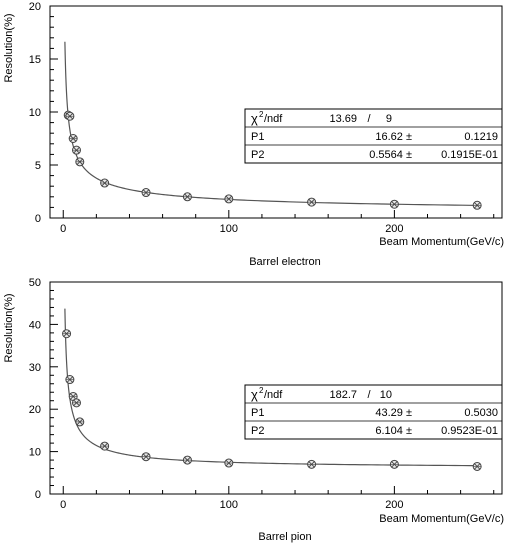  Describe the element at coordinates (343, 395) in the screenshot. I see `chi2-value: 182.7` at that location.